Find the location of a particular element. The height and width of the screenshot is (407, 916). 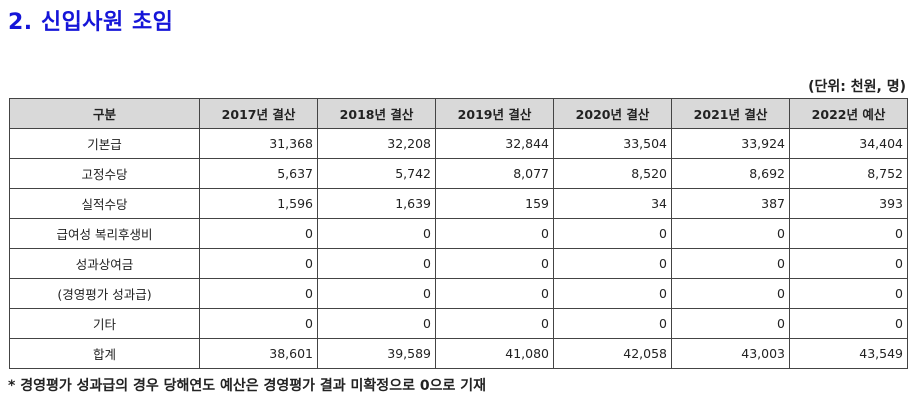

table-row: (경영평가 성과급) 0 0 0 0 0 0 is located at coordinates (458, 293).